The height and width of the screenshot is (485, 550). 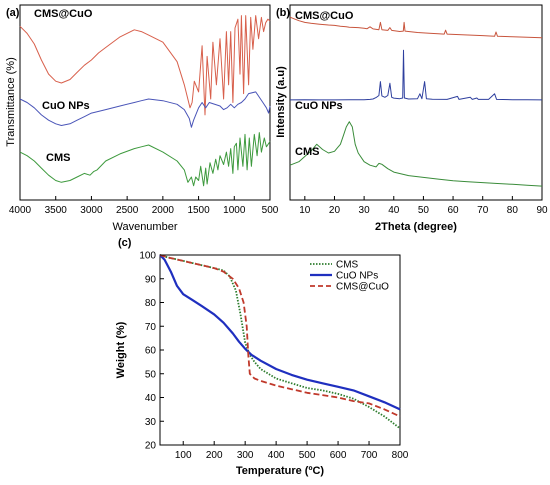 I want to click on panel-label: (a), so click(x=13, y=13).